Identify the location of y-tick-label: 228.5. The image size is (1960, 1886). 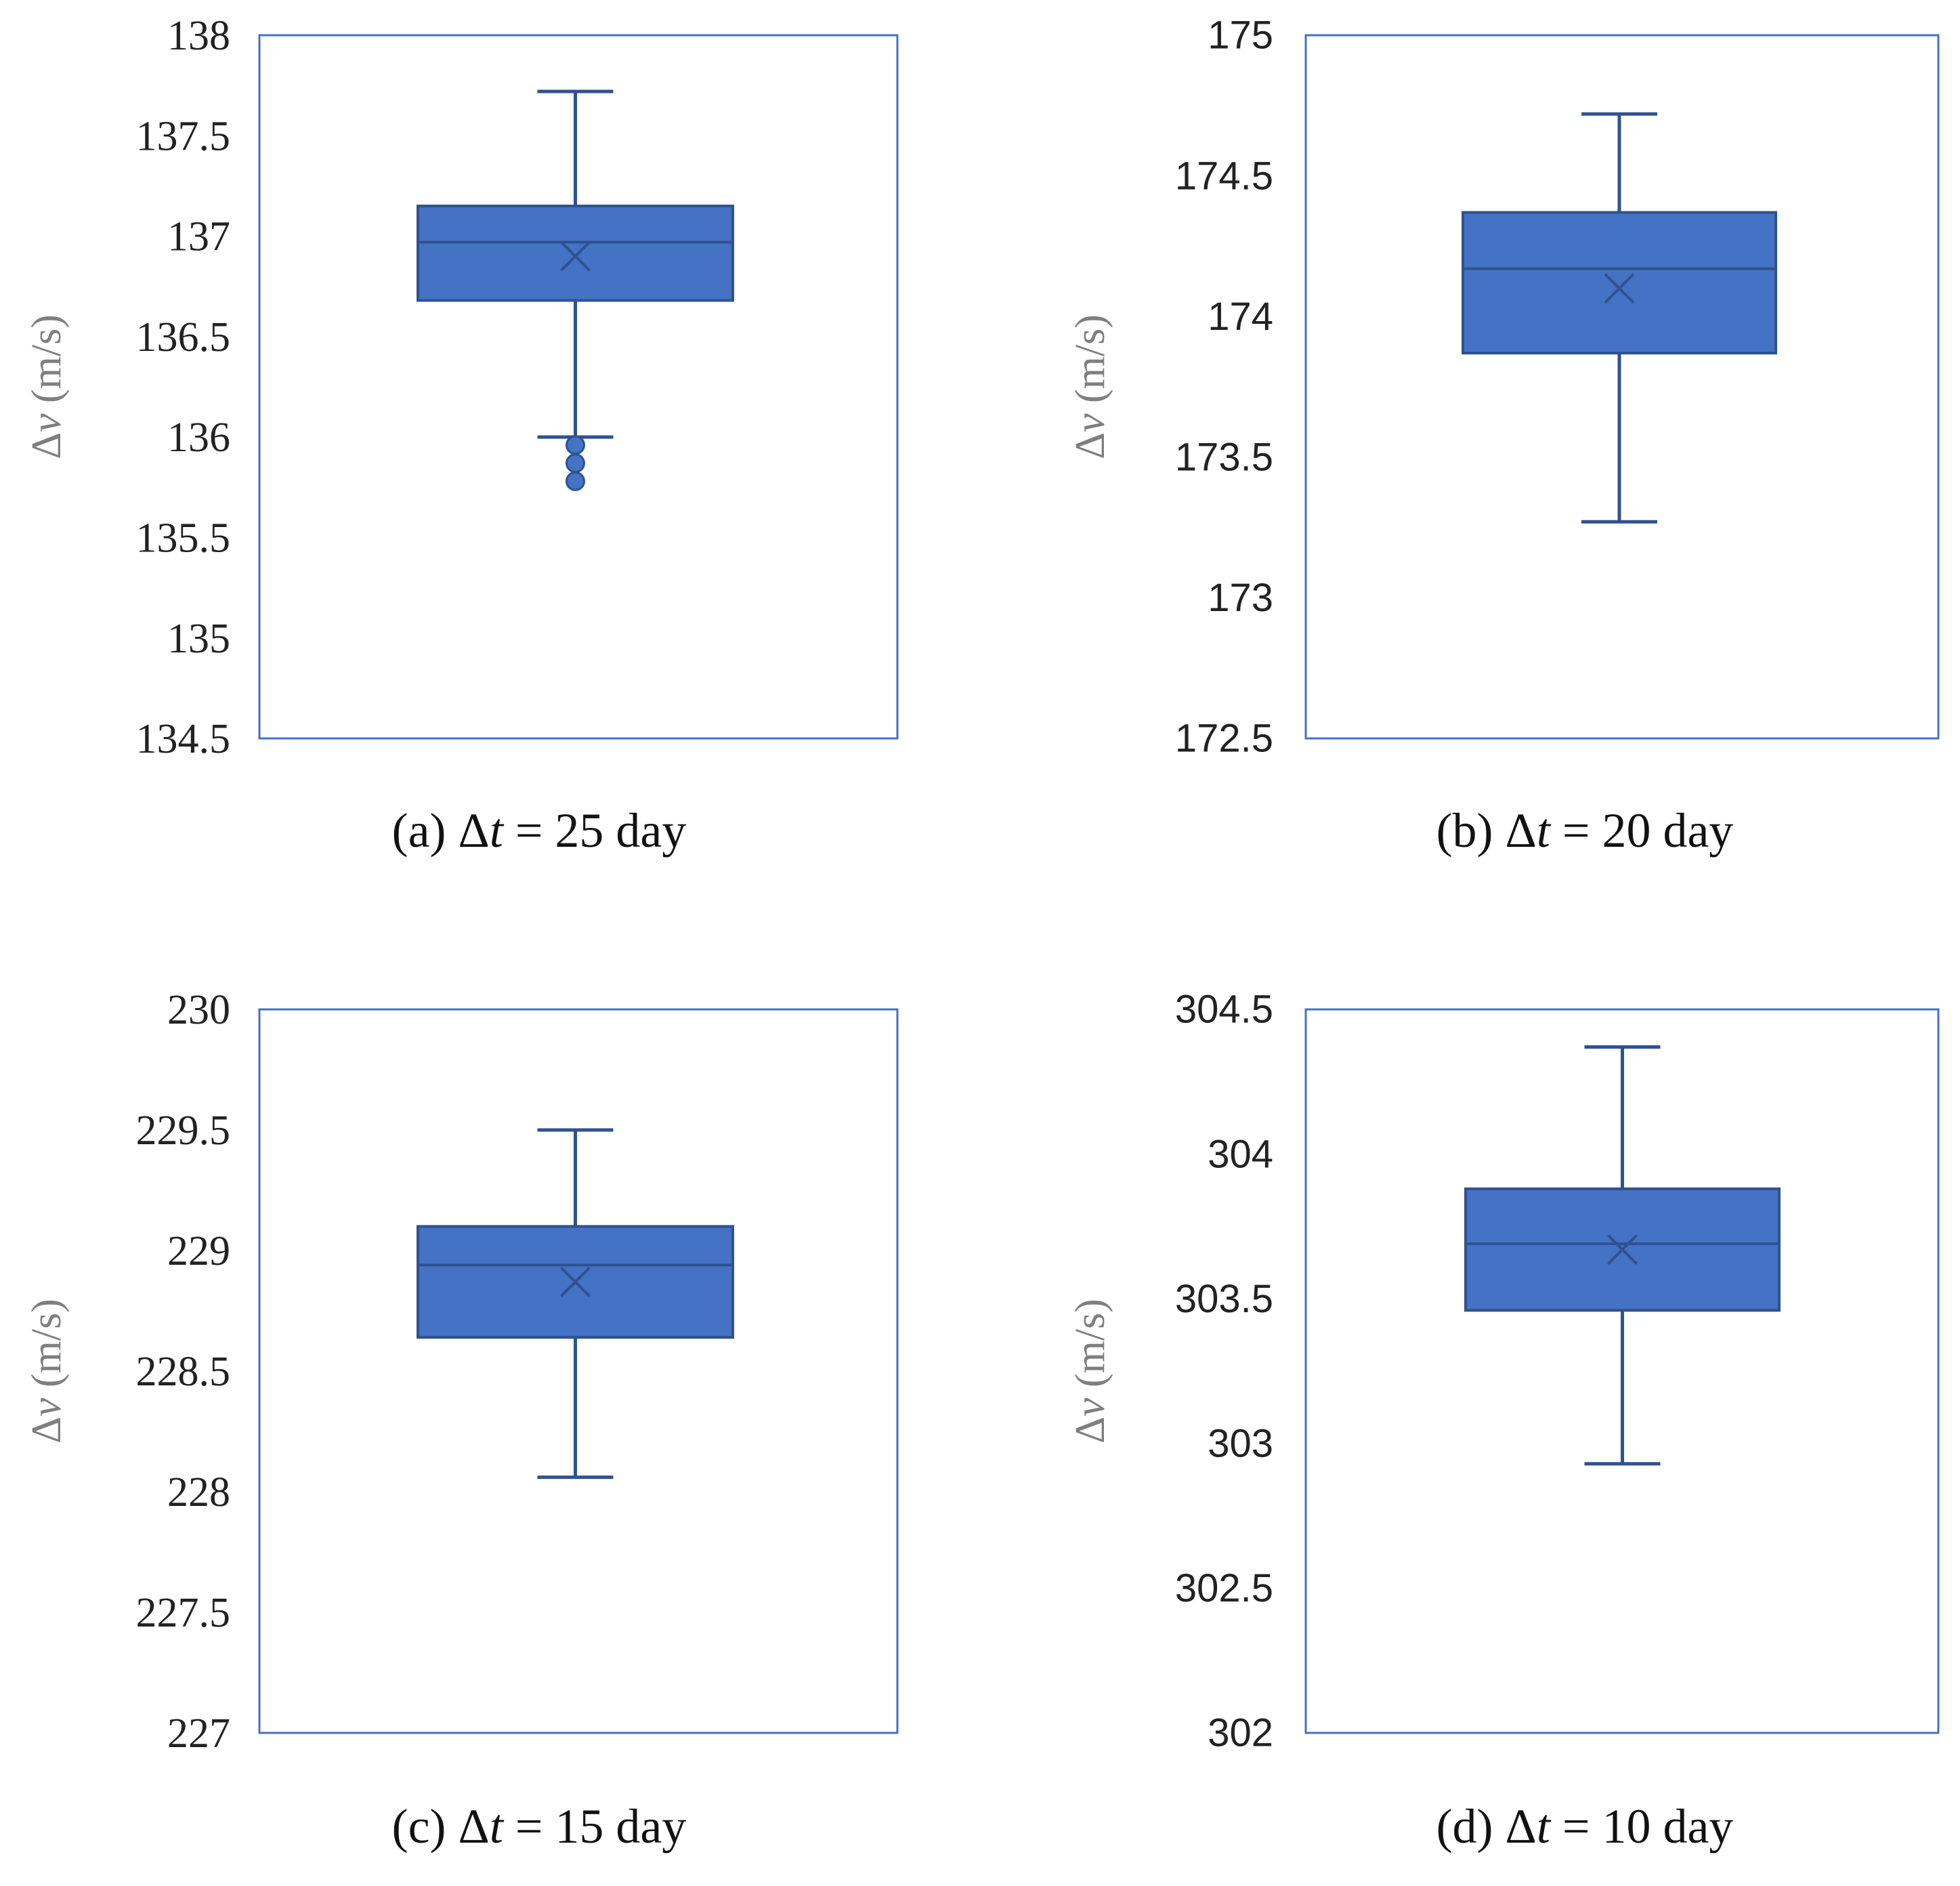
(183, 1372).